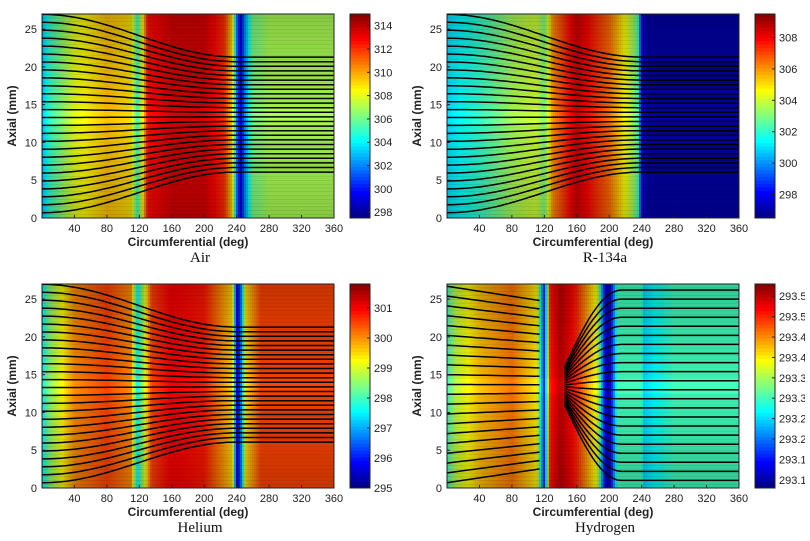  What do you see at coordinates (674, 229) in the screenshot?
I see `x-tick-label: 280` at bounding box center [674, 229].